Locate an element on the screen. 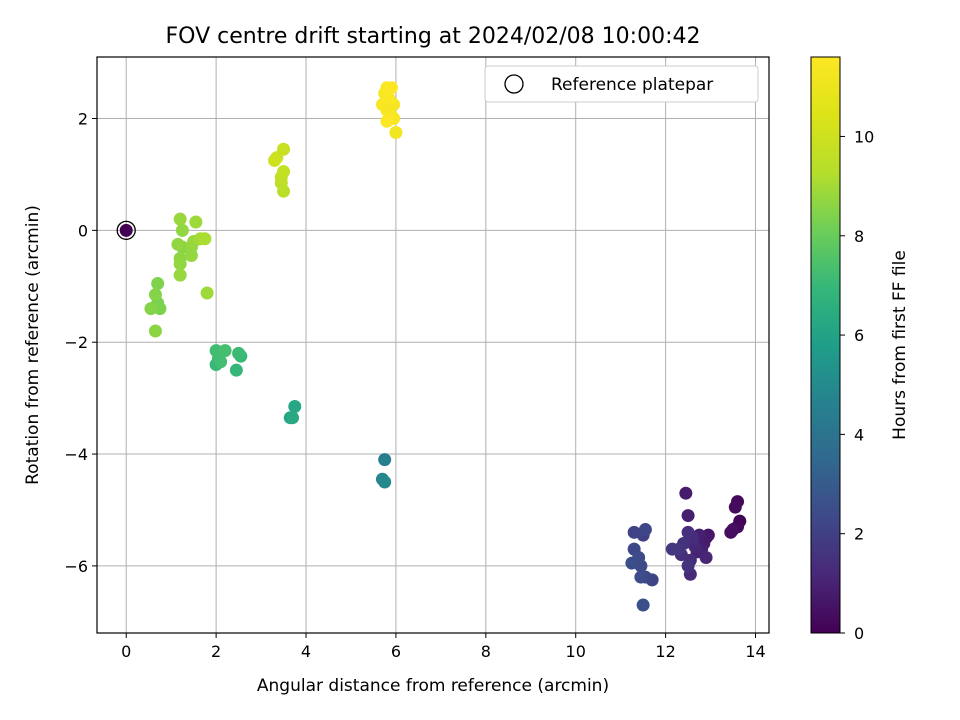 The width and height of the screenshot is (960, 720). y-axis-label: Rotation from reference (arcmin) is located at coordinates (33, 345).